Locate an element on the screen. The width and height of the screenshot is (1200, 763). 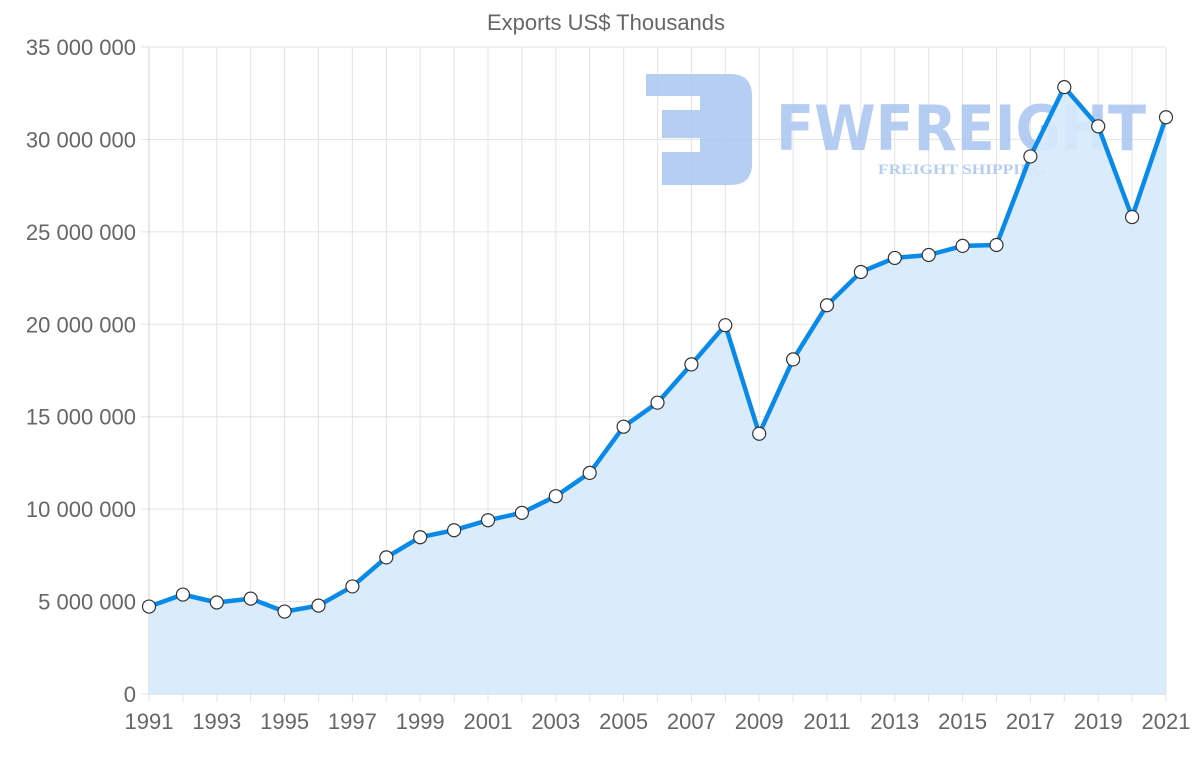
x-tick-label: 2001 is located at coordinates (488, 721).